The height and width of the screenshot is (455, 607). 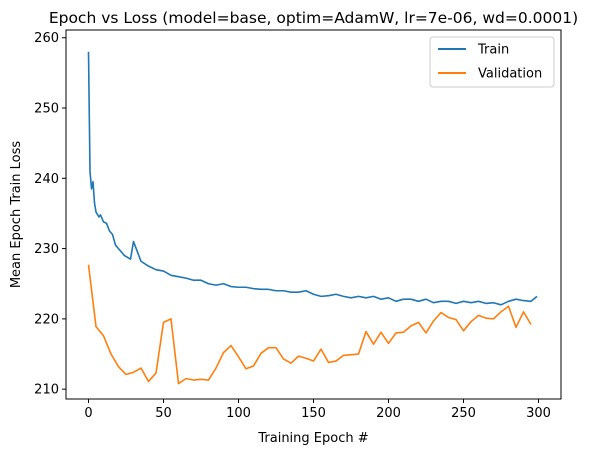 What do you see at coordinates (510, 74) in the screenshot?
I see `legend-label: Validation` at bounding box center [510, 74].